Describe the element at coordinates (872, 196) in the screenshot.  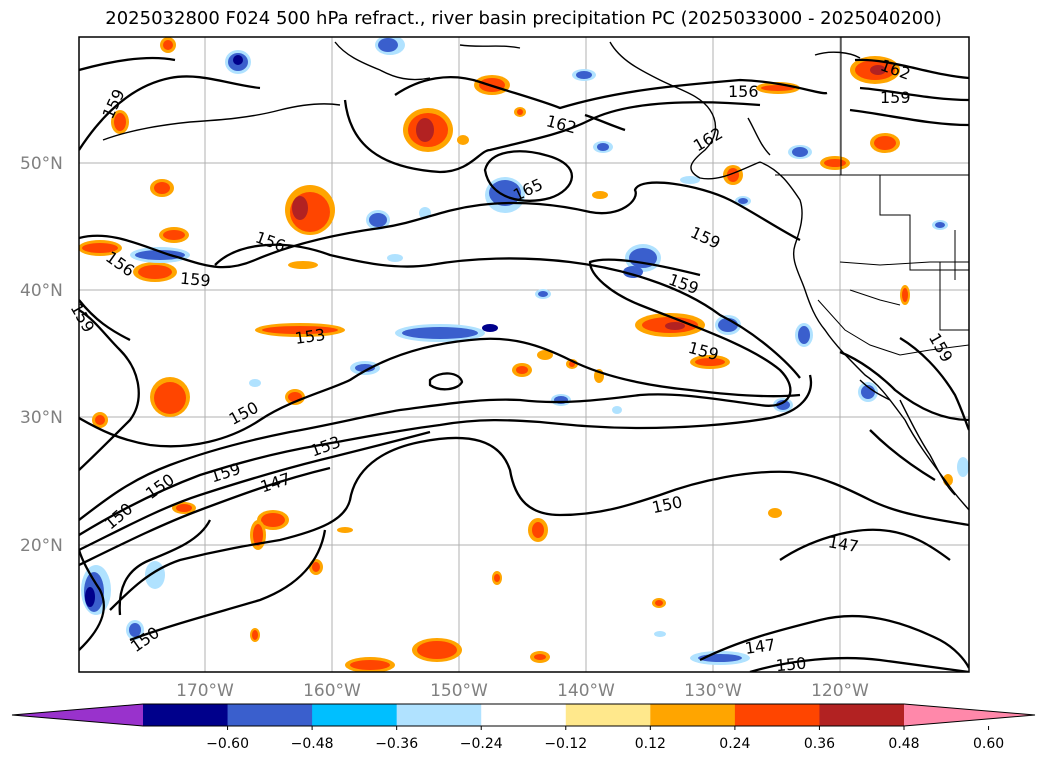
I see `borders` at that location.